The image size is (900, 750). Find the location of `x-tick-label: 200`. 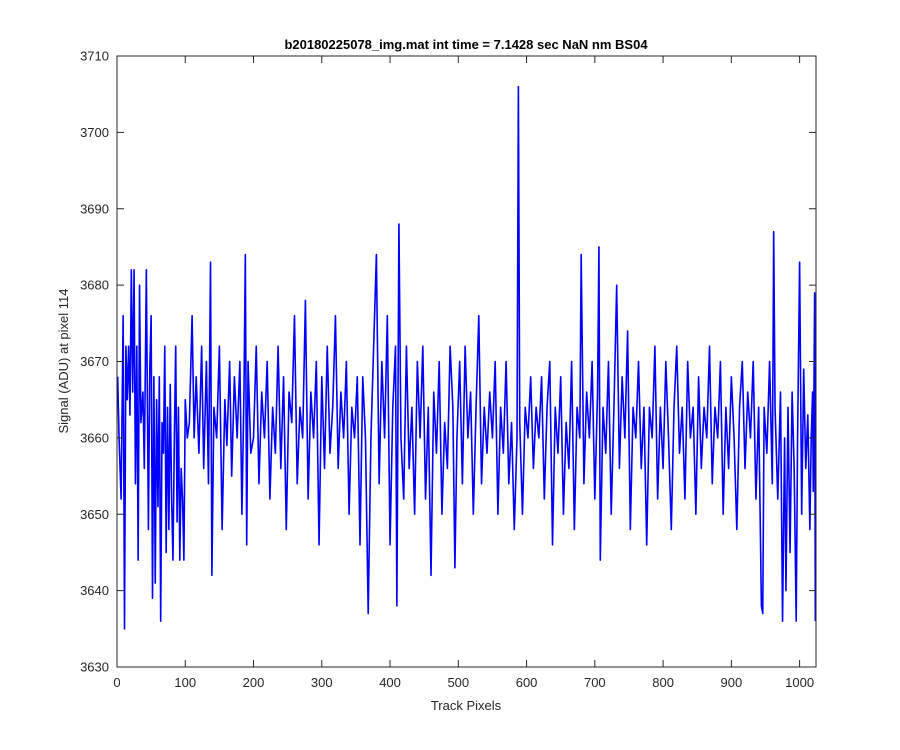

x-tick-label: 200 is located at coordinates (254, 682).